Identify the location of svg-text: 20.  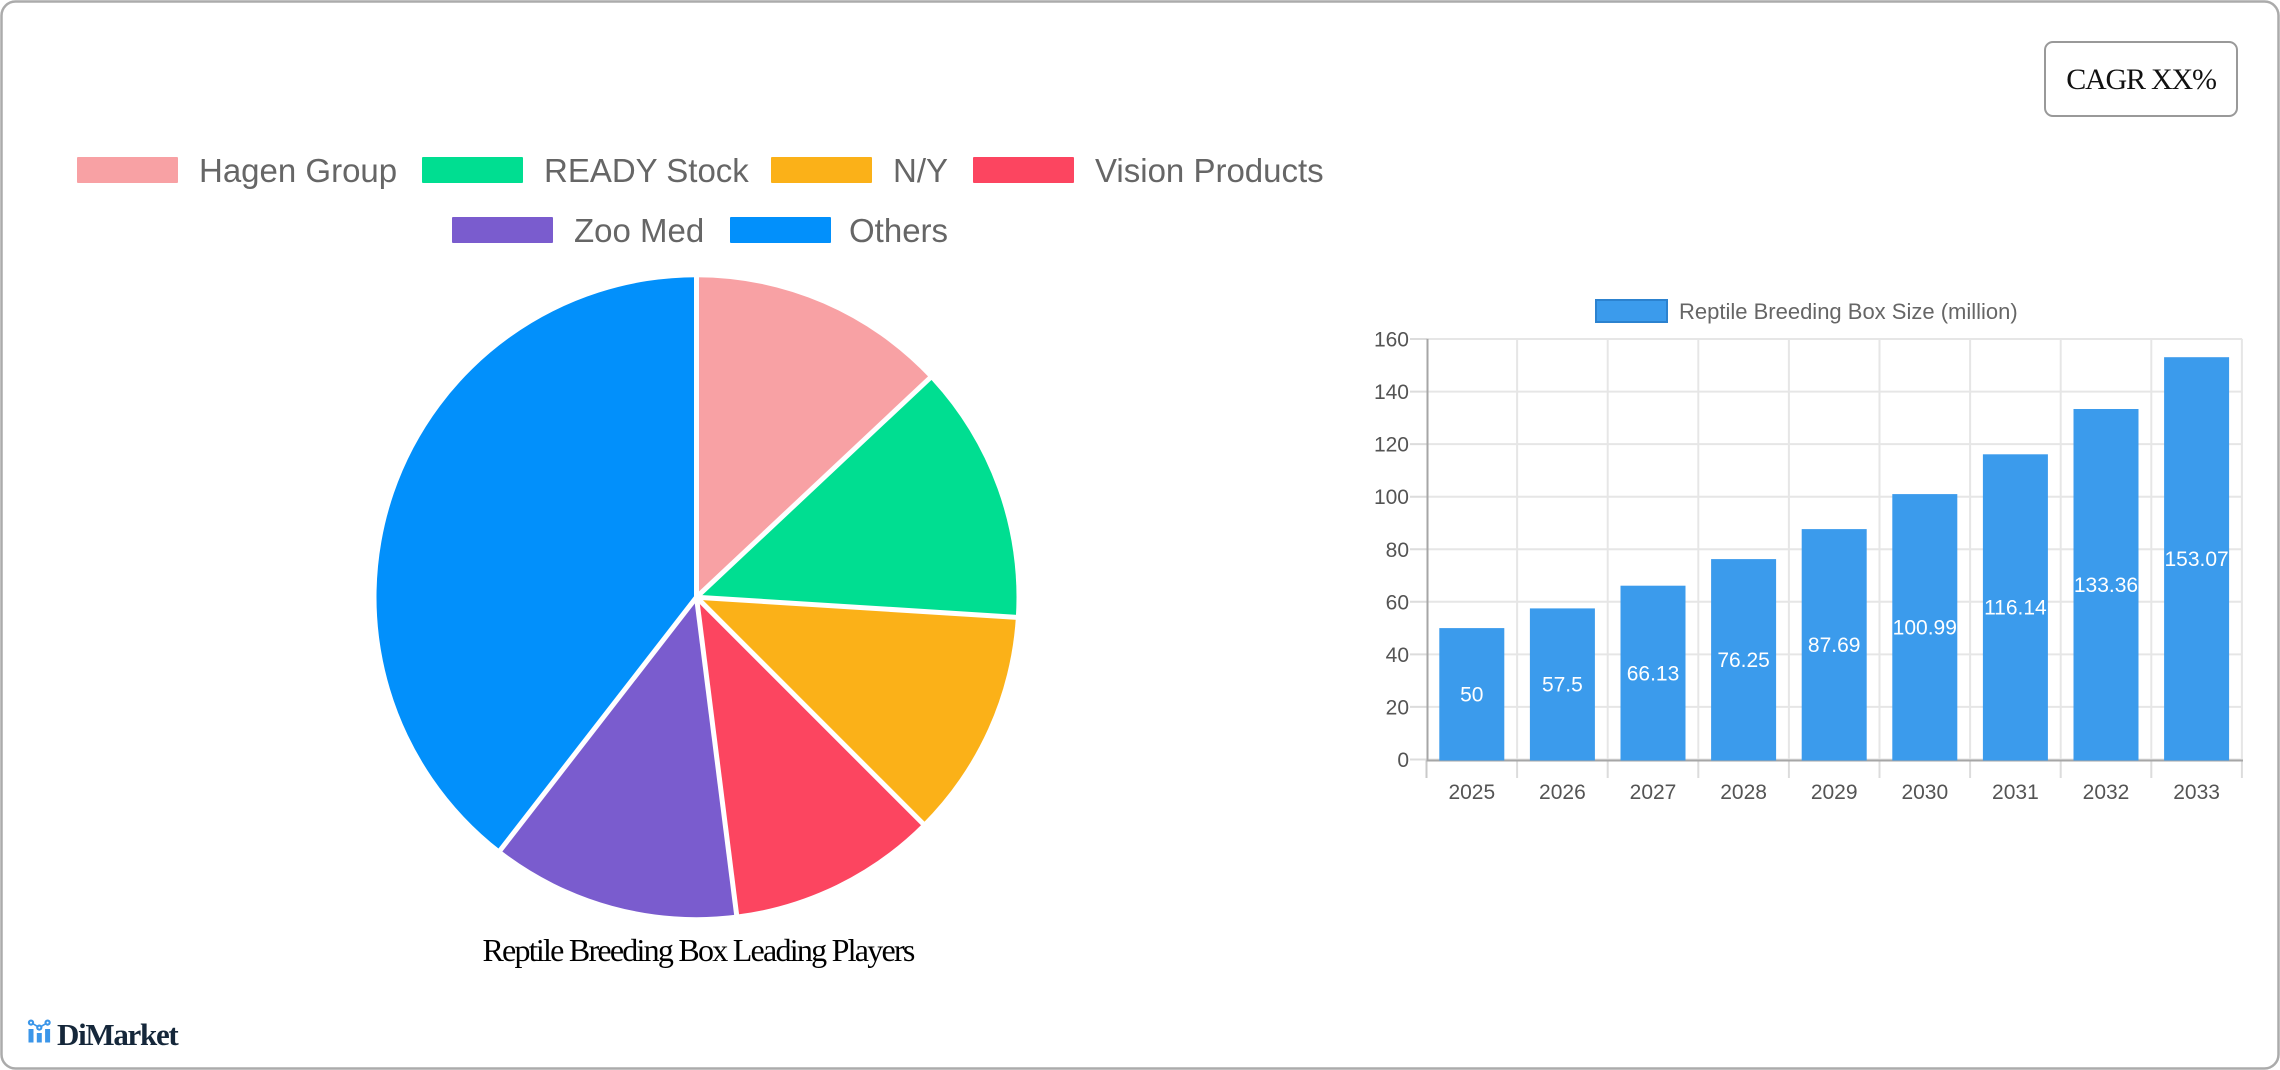
(1397, 707).